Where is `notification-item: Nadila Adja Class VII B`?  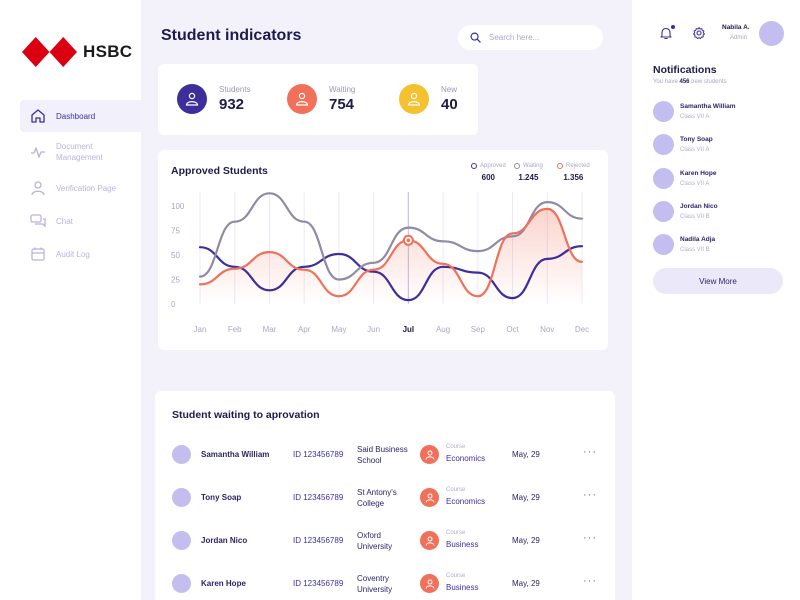
notification-item: Nadila Adja Class VII B is located at coordinates (723, 245).